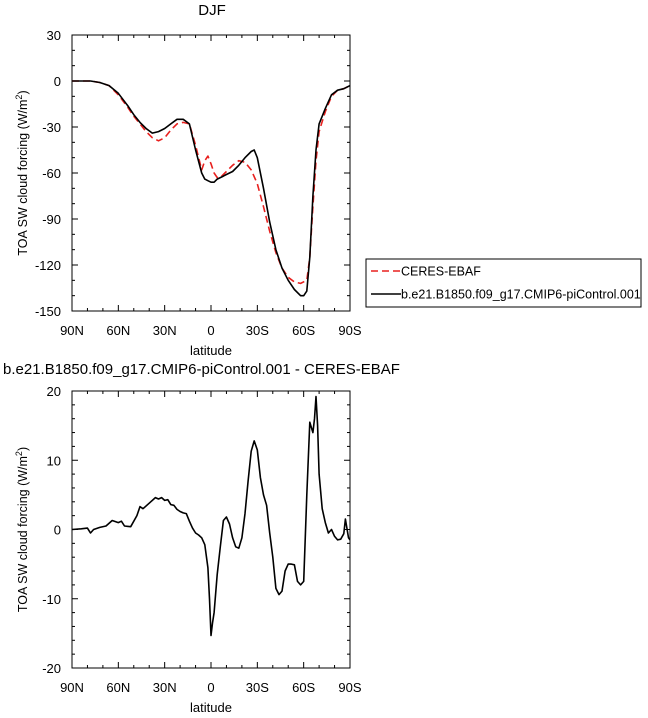 This screenshot has height=718, width=648. Describe the element at coordinates (51, 668) in the screenshot. I see `y-tick-label: -20` at that location.